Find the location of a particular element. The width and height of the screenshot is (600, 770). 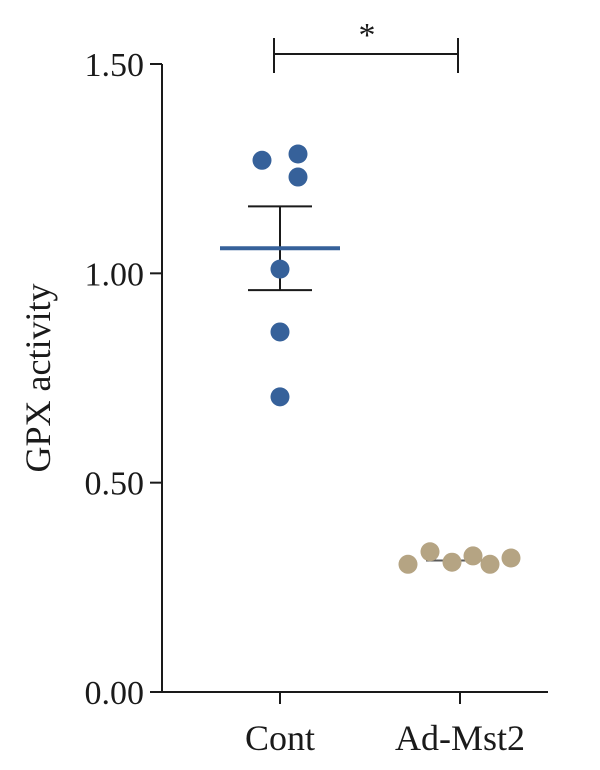

y-axis-label: GPX activity is located at coordinates (38, 378).